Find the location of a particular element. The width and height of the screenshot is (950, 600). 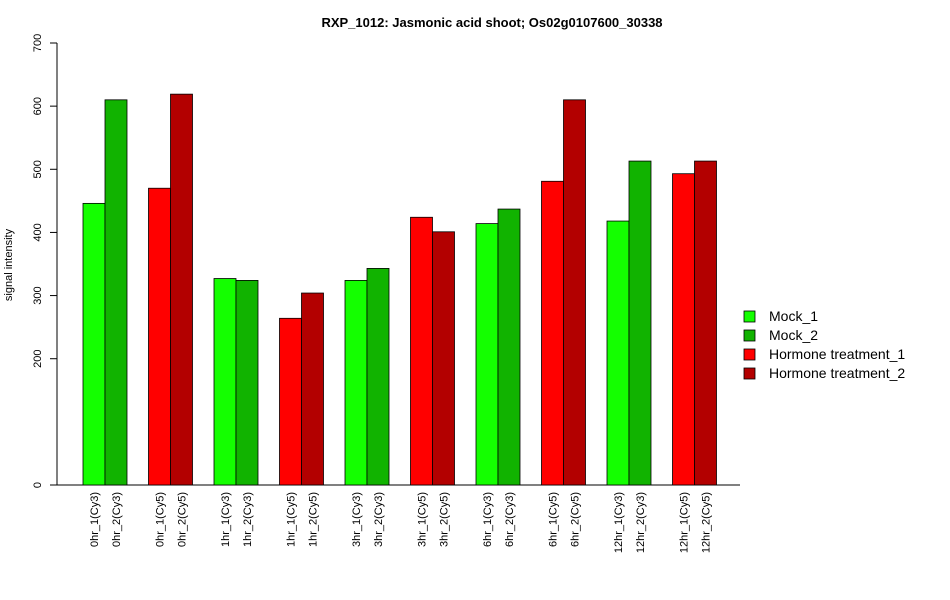

x-tick-label: 1hr_2(Cy3) is located at coordinates (248, 519).